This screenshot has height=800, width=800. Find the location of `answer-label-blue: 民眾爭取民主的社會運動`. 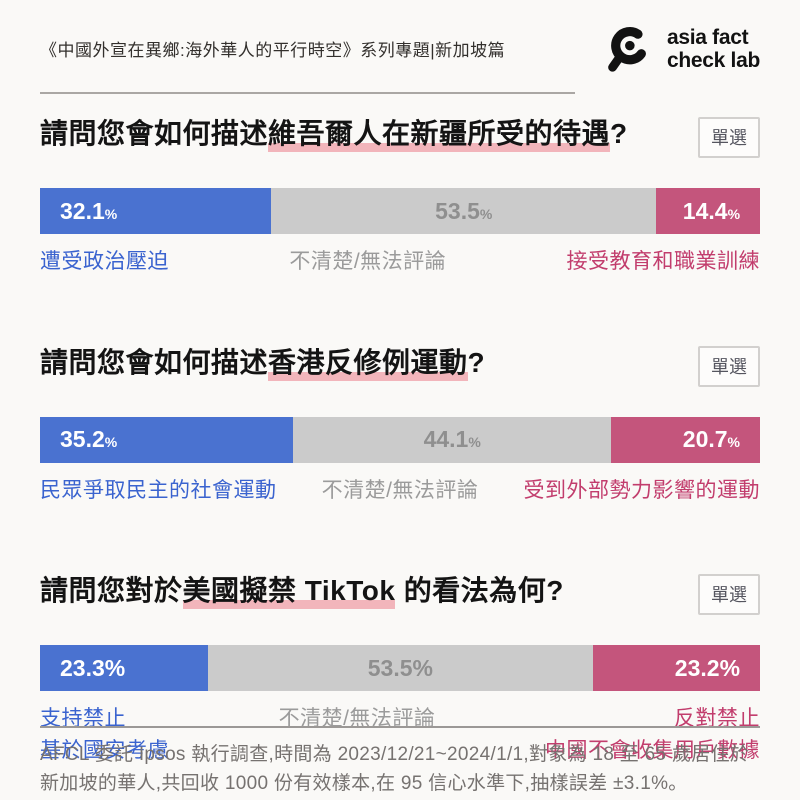

answer-label-blue: 民眾爭取民主的社會運動 is located at coordinates (158, 490).